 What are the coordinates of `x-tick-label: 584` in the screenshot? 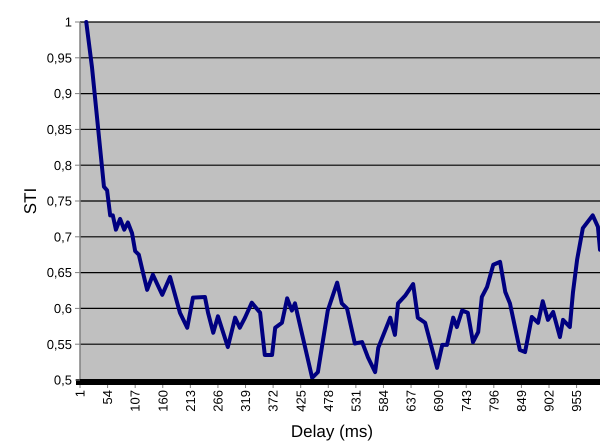 It's located at (384, 401).